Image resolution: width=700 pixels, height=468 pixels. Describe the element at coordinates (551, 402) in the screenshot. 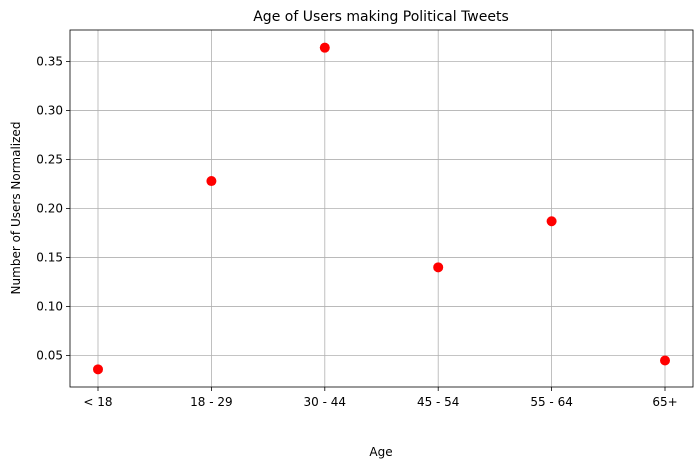

I see `x-tick-label: 55 - 64` at that location.